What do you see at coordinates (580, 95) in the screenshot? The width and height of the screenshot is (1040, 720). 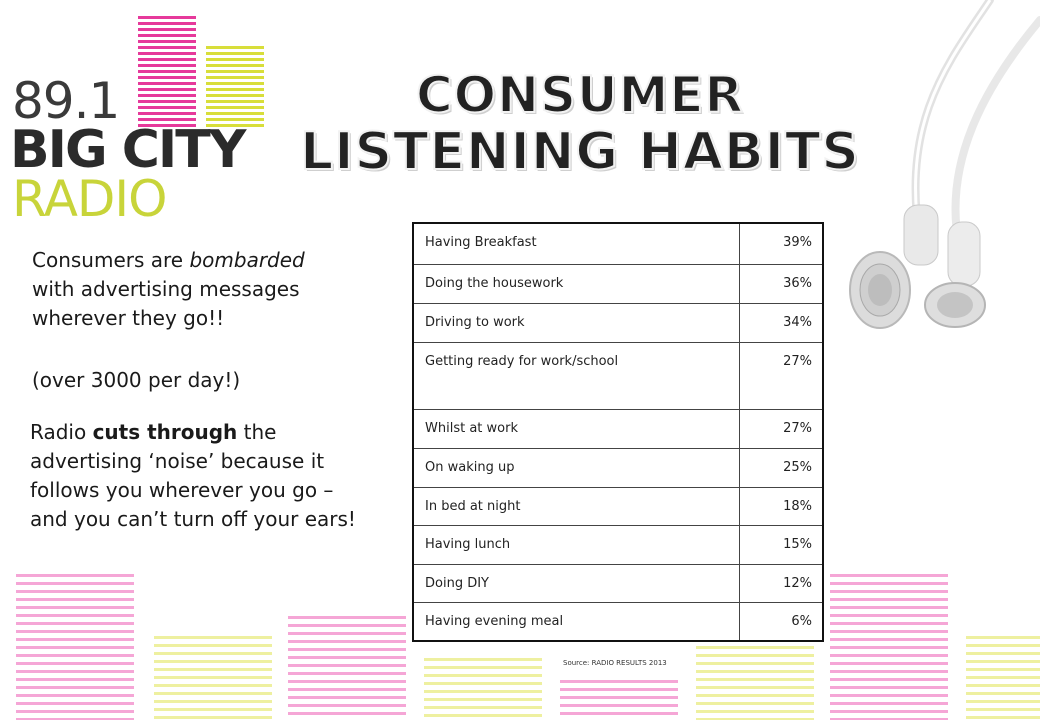 I see `title-line-1: CONSUMER` at bounding box center [580, 95].